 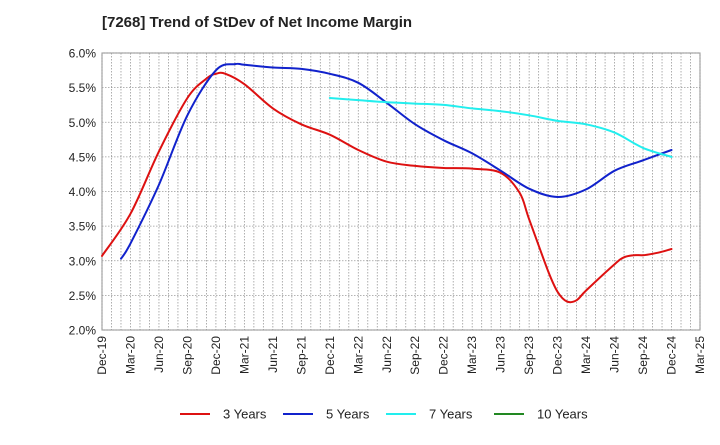 What do you see at coordinates (444, 355) in the screenshot?
I see `x-tick-label: Dec-22` at bounding box center [444, 355].